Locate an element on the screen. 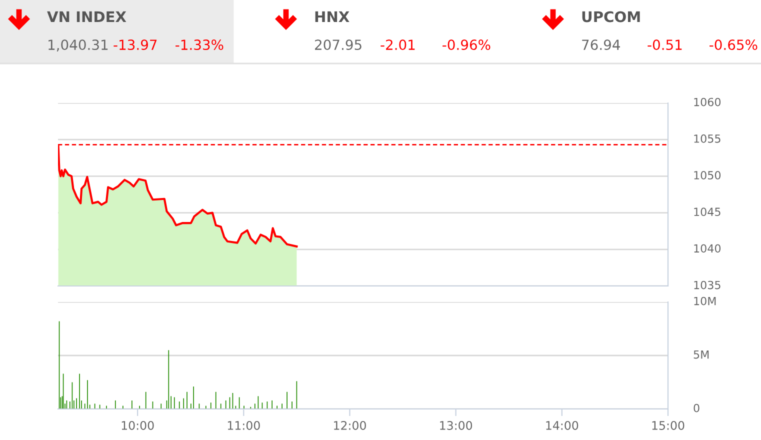 This screenshot has height=440, width=761. y-tick-label: 1035 is located at coordinates (707, 285).